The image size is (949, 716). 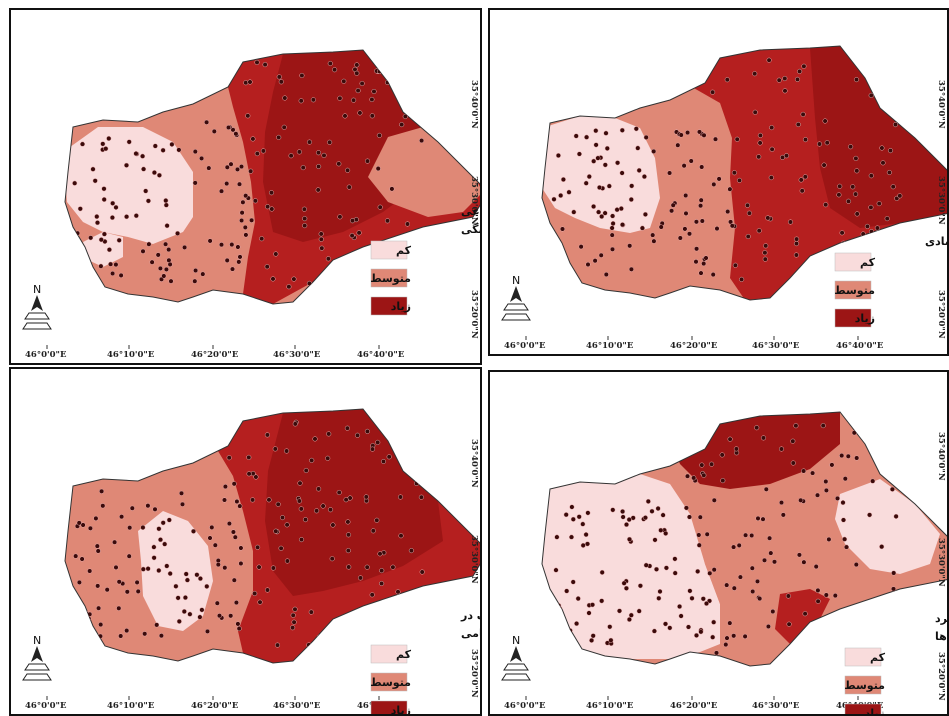 What do you see at coordinates (516, 640) in the screenshot?
I see `north-label: N` at bounding box center [516, 640].